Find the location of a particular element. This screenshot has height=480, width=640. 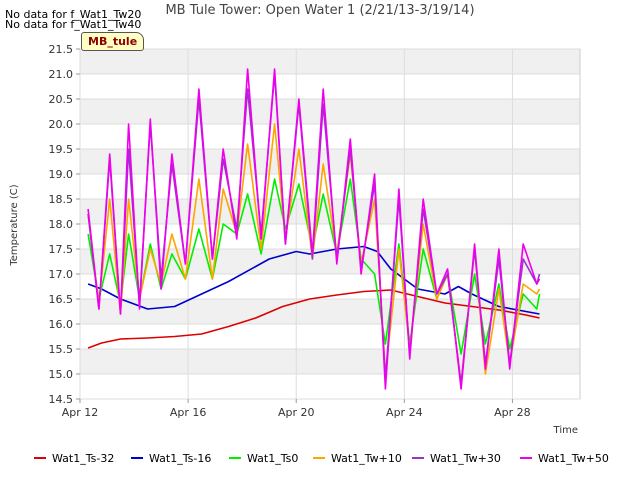

y-tick-label: 18.0 is located at coordinates (61, 224).